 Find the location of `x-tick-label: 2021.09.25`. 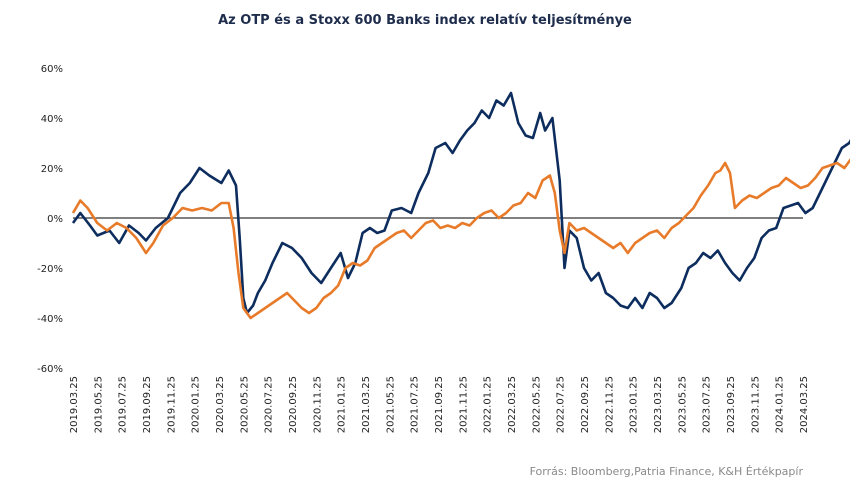

x-tick-label: 2021.09.25 is located at coordinates (439, 404).